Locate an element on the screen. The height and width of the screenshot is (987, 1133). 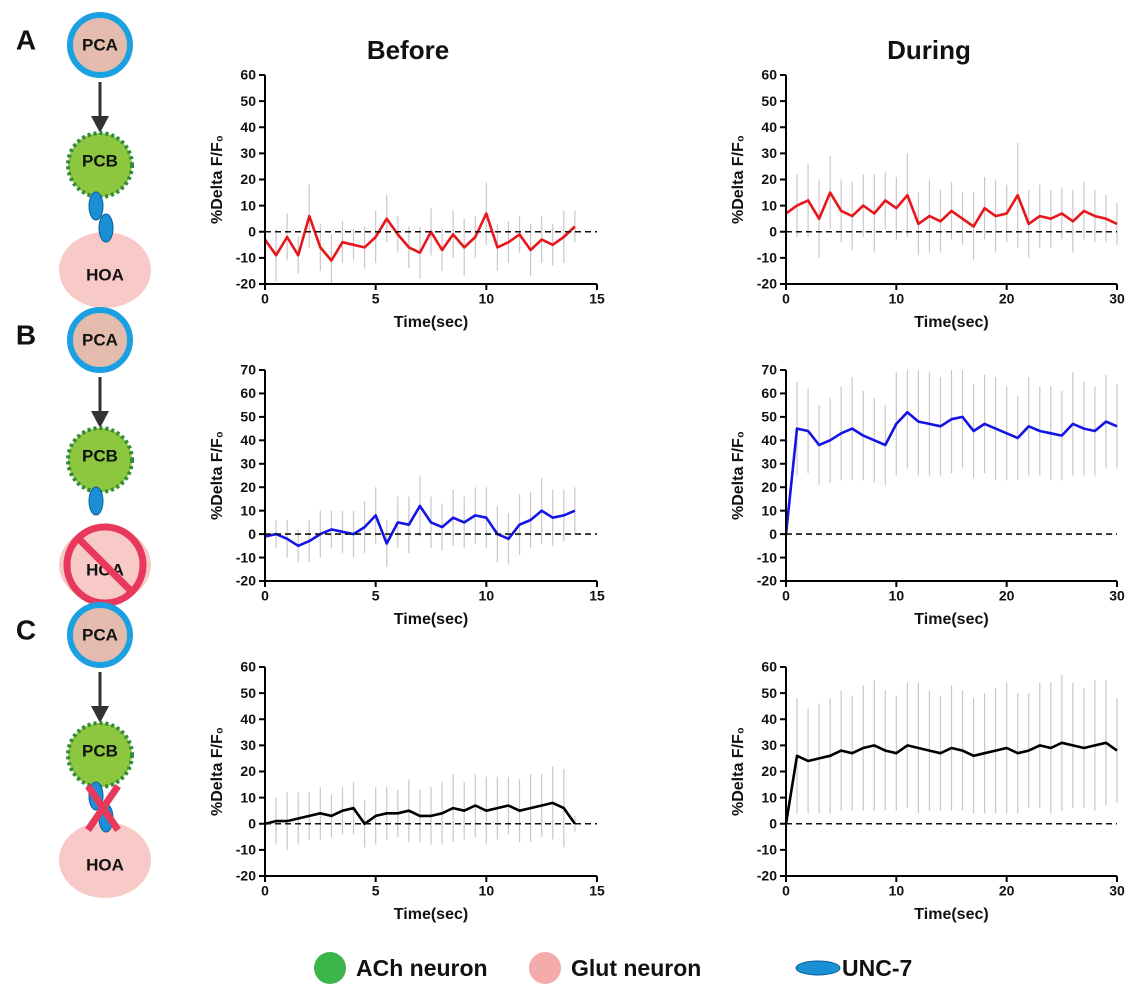
column-title: Before is located at coordinates (408, 50).